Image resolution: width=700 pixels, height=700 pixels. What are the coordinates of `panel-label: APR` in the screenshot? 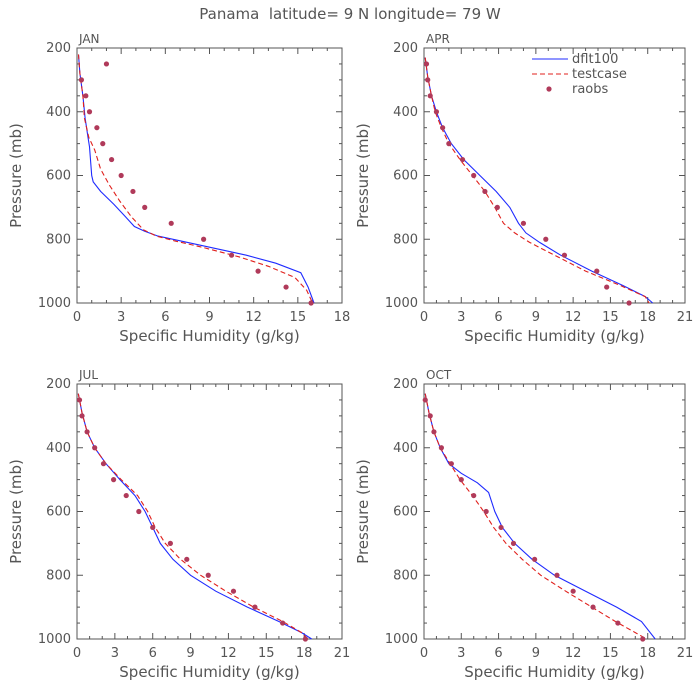 It's located at (438, 39).